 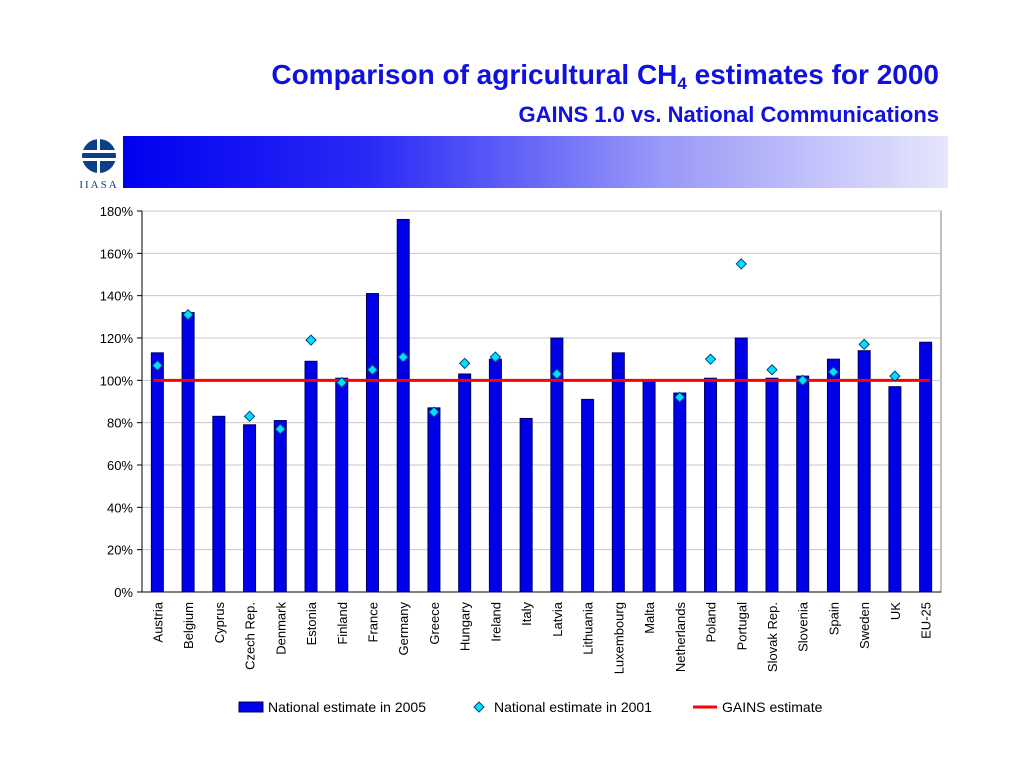 What do you see at coordinates (250, 636) in the screenshot?
I see `x-tick-label: Czech Rep.` at bounding box center [250, 636].